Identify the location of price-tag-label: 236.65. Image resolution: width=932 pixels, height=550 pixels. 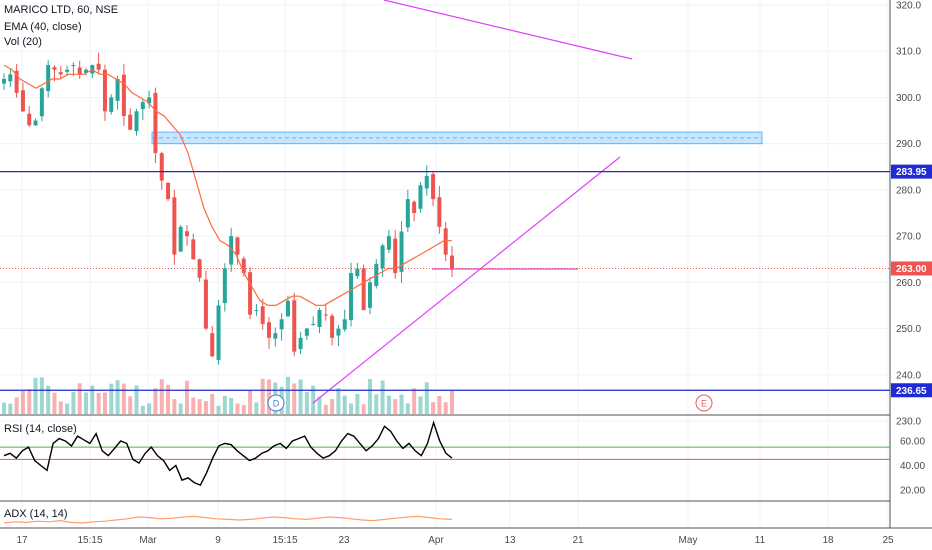
(911, 391).